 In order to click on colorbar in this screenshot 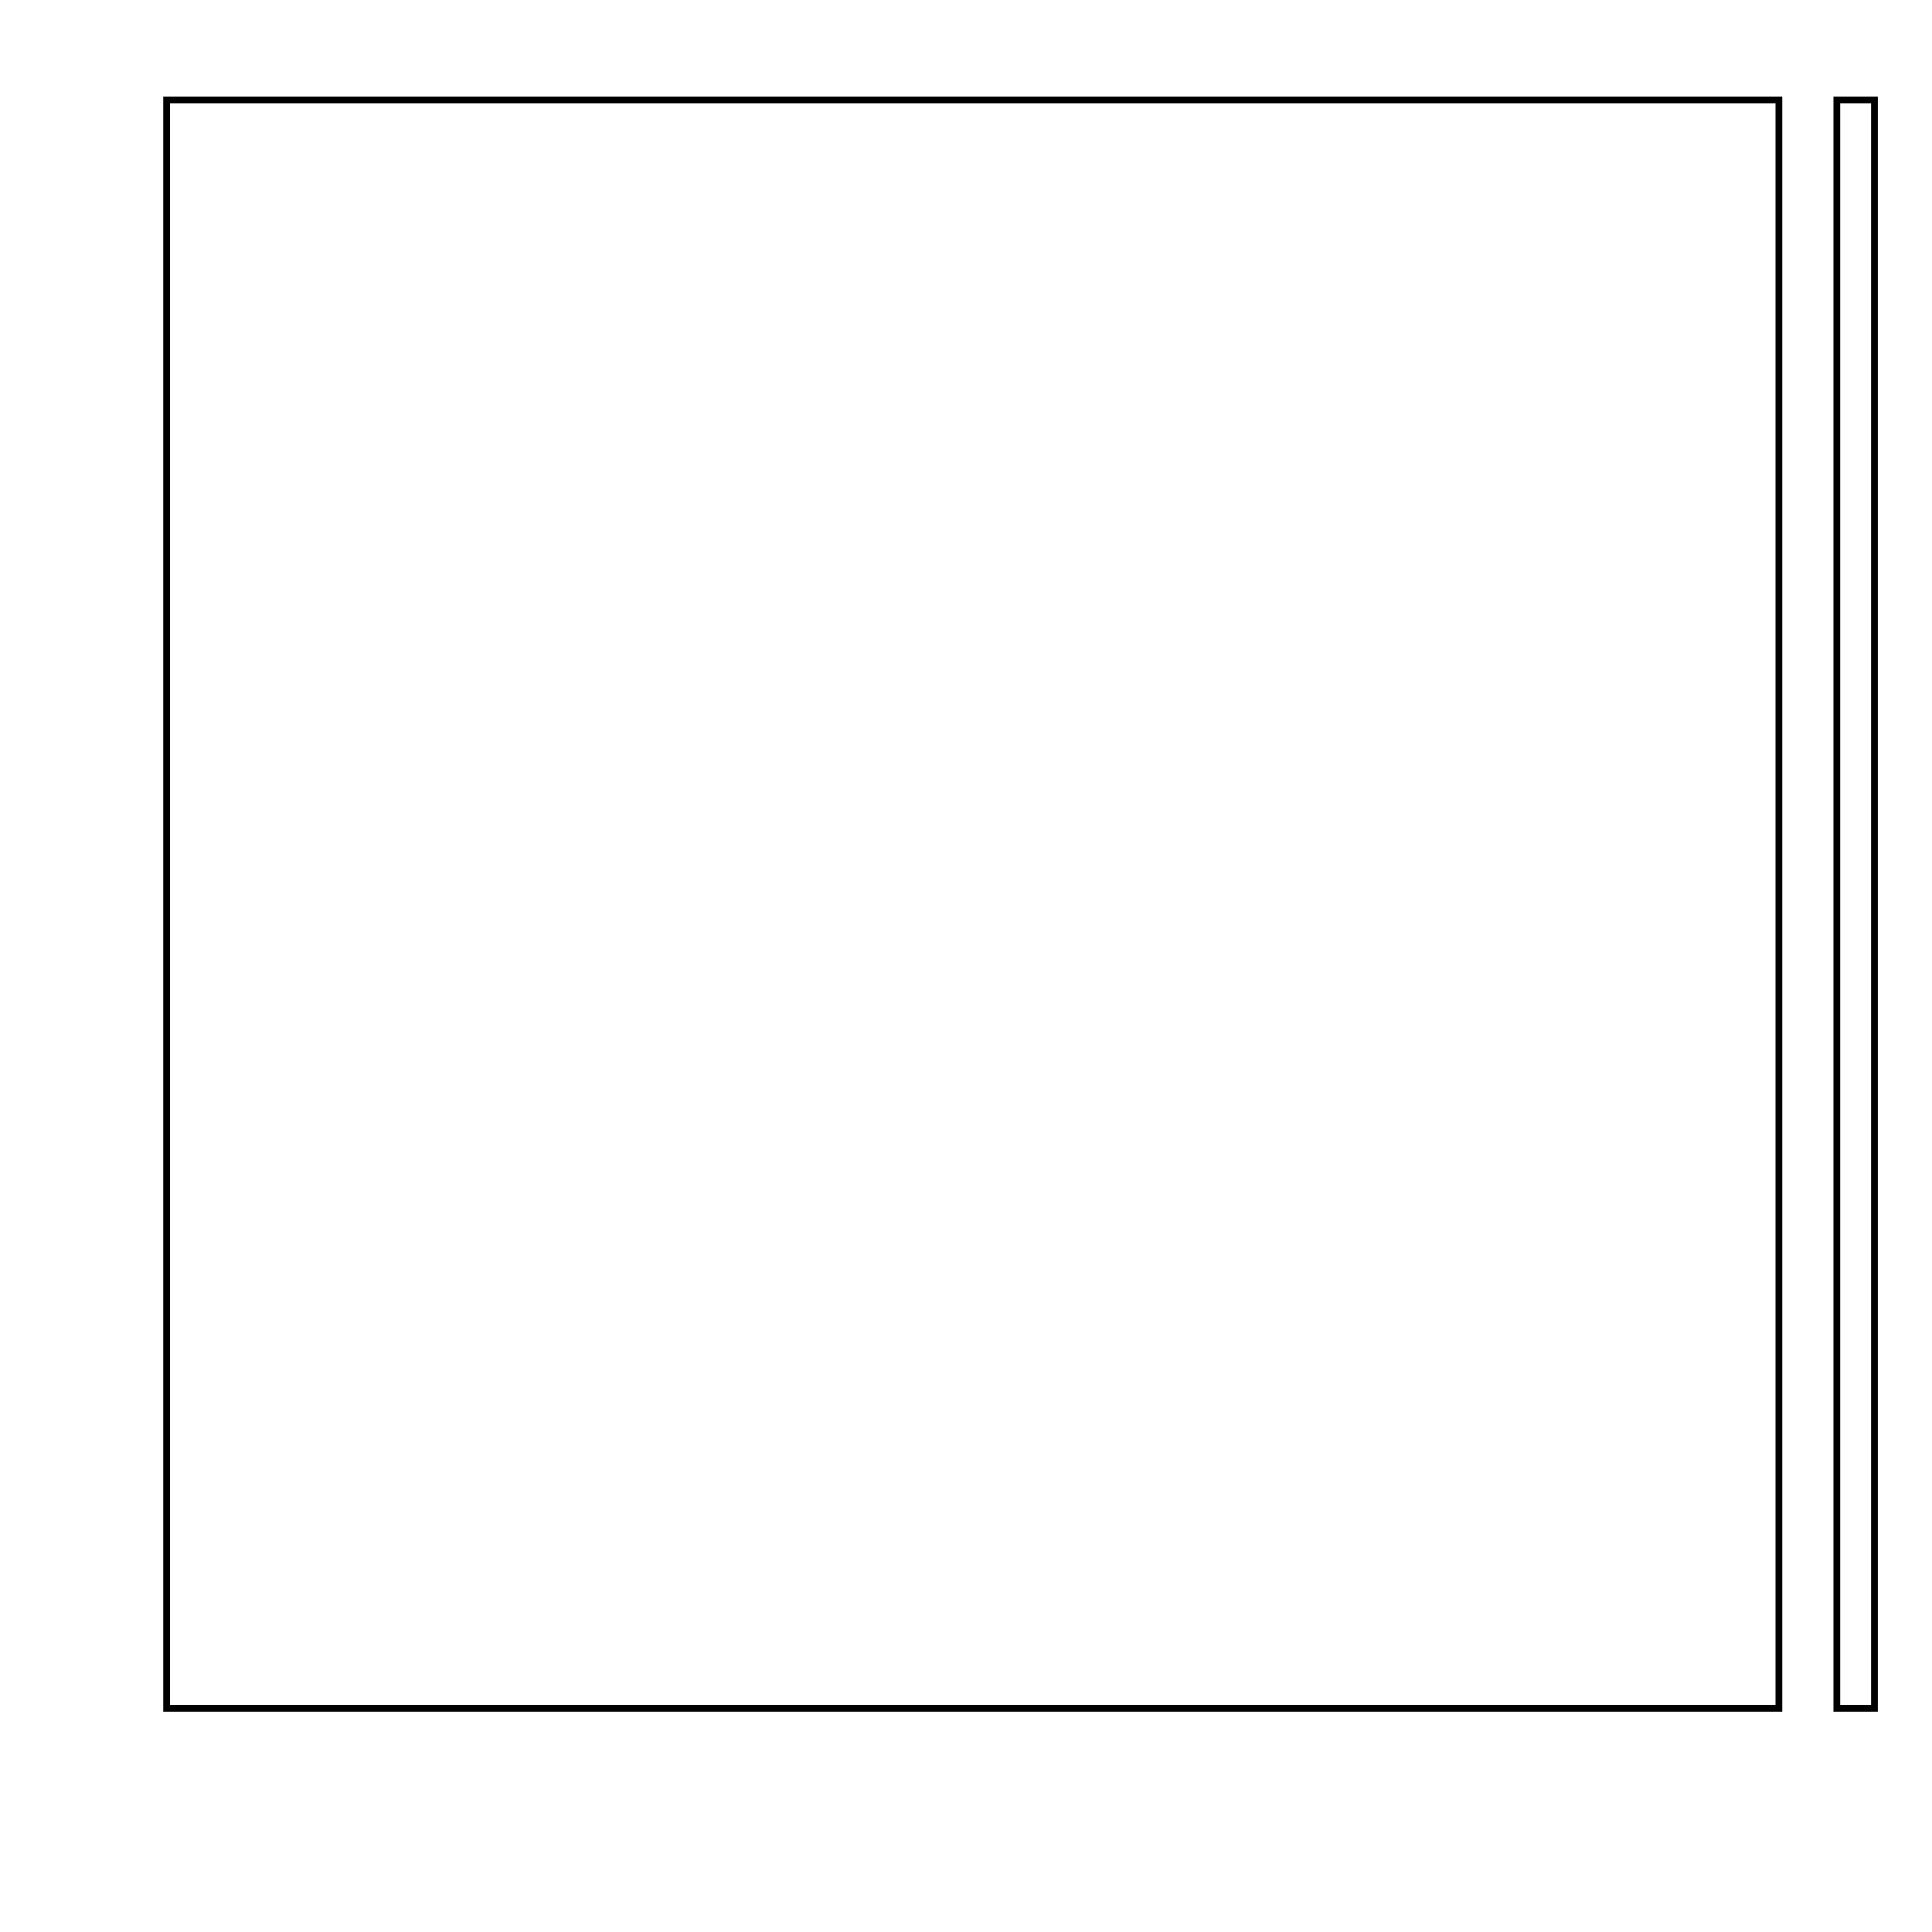, I will do `click(1855, 904)`.